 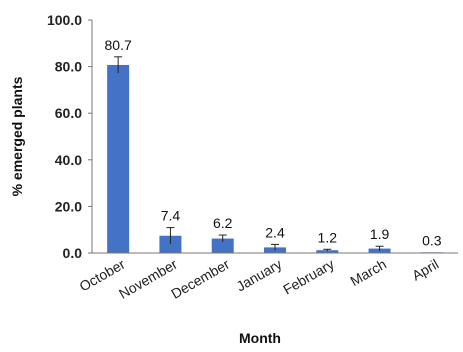 I want to click on x-tick-label: March, so click(x=368, y=272).